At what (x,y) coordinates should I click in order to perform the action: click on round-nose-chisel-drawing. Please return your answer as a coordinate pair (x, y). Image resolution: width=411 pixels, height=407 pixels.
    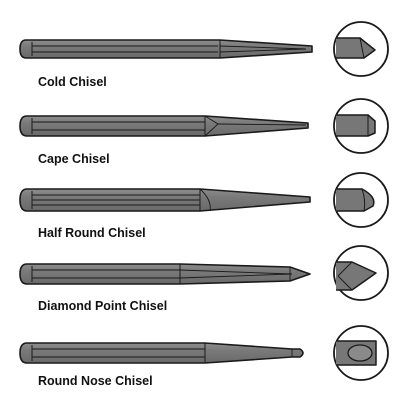
    Looking at the image, I should click on (161, 353).